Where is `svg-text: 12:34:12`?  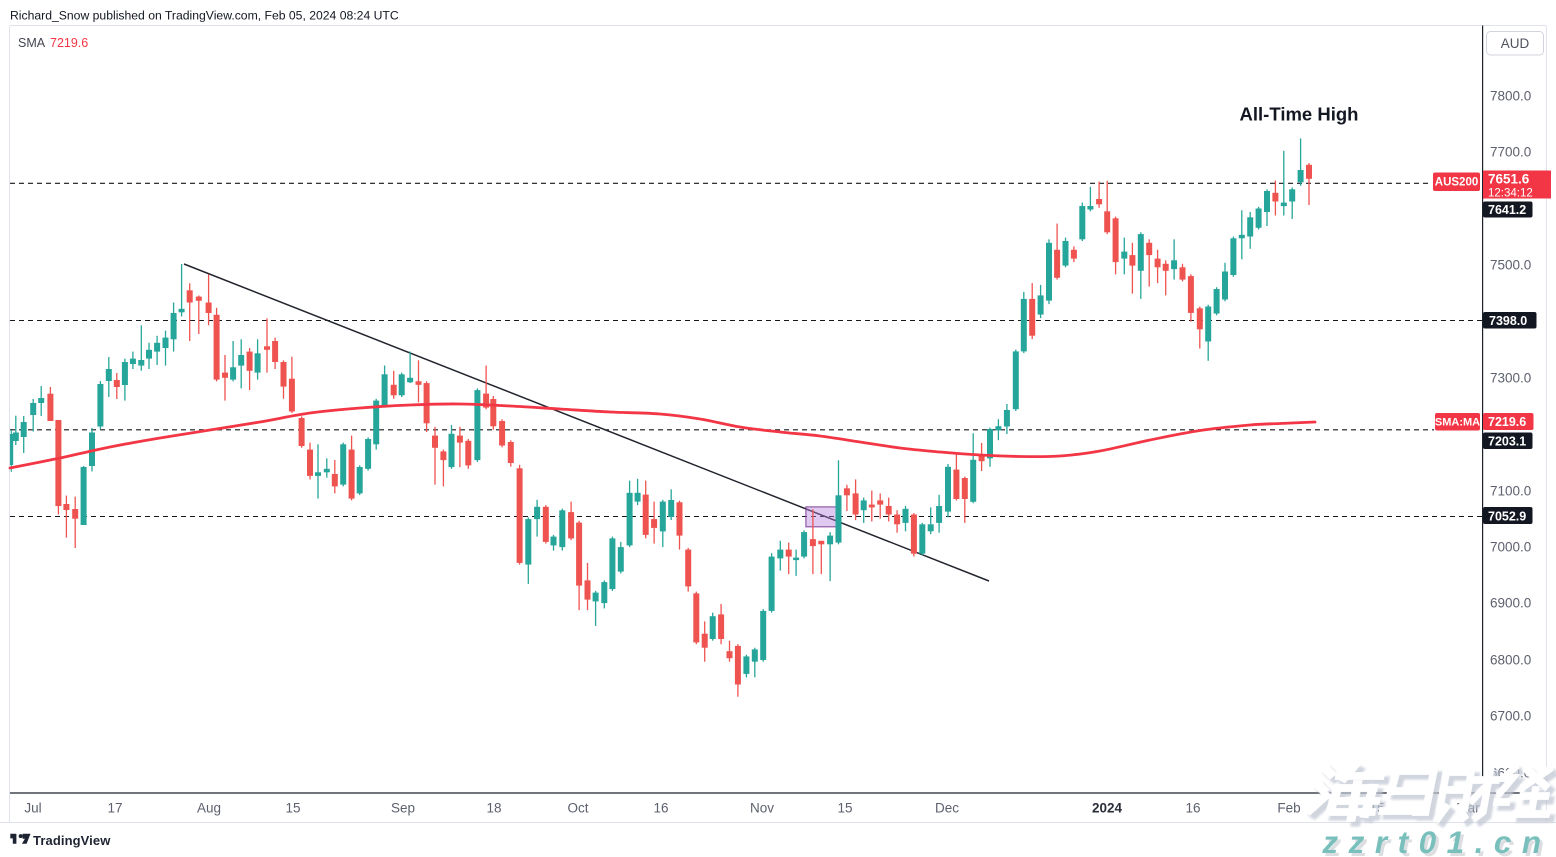
svg-text: 12:34:12 is located at coordinates (1510, 194).